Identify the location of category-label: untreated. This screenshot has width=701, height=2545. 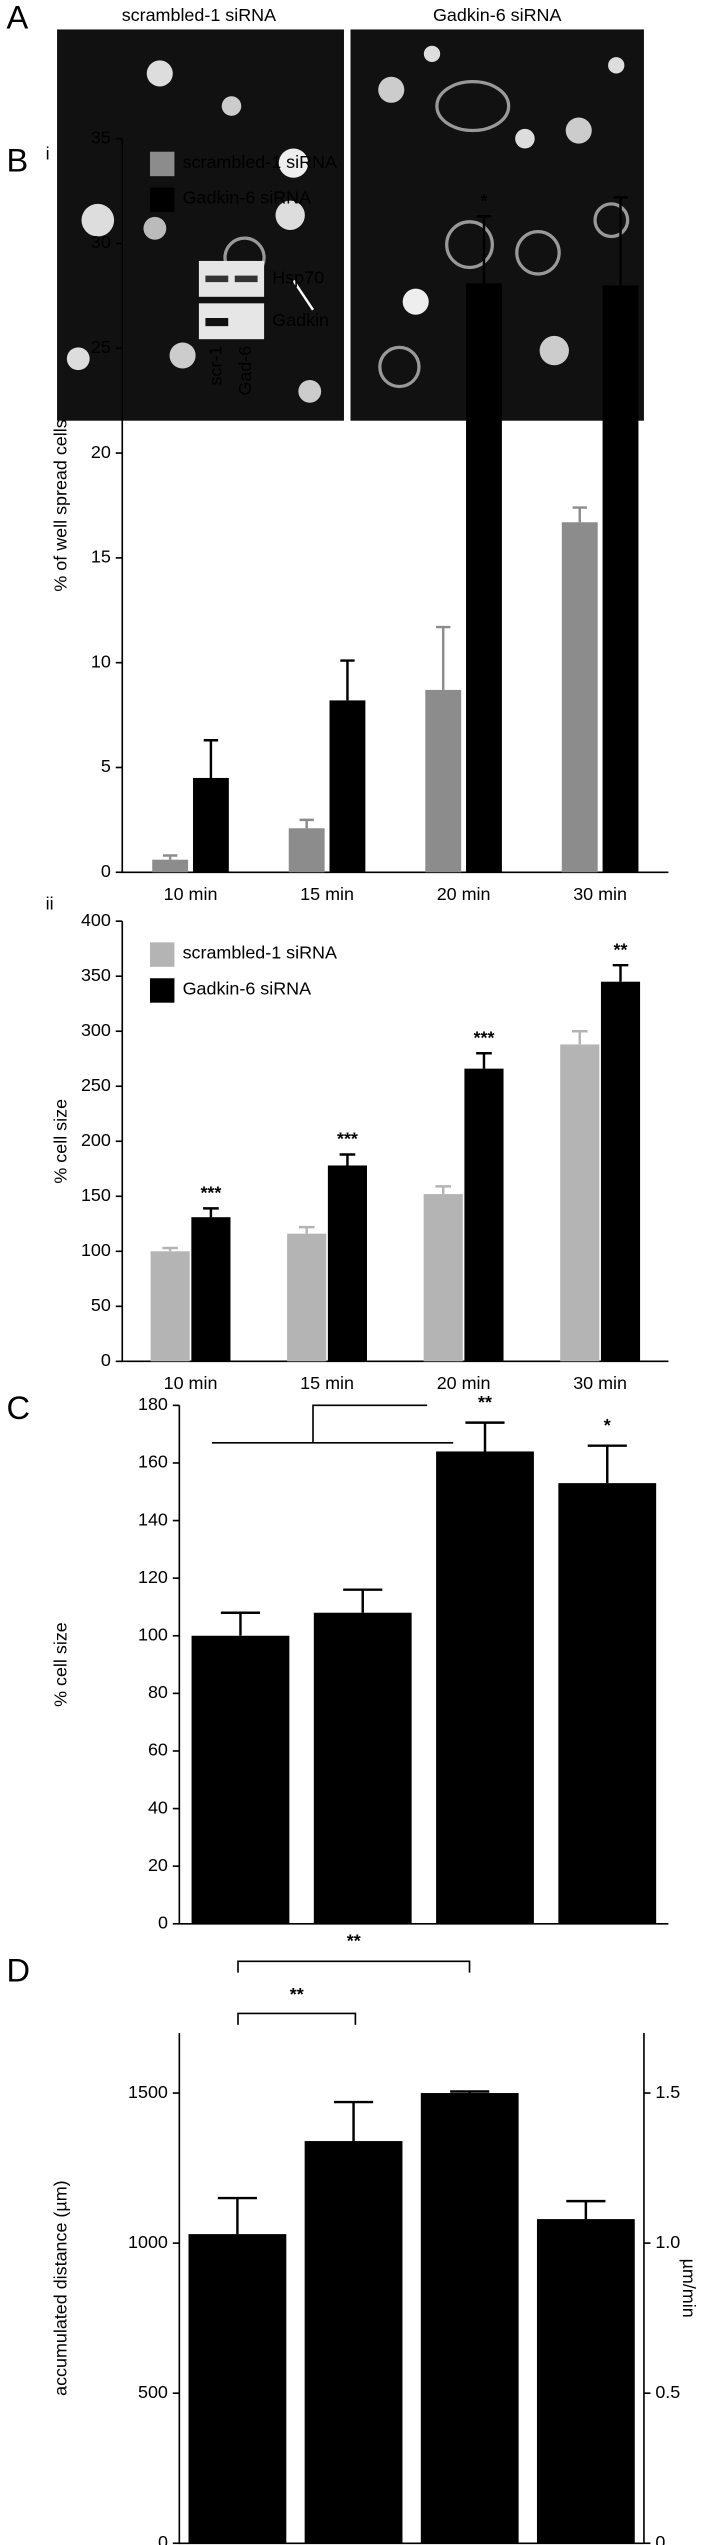
(243, 2490).